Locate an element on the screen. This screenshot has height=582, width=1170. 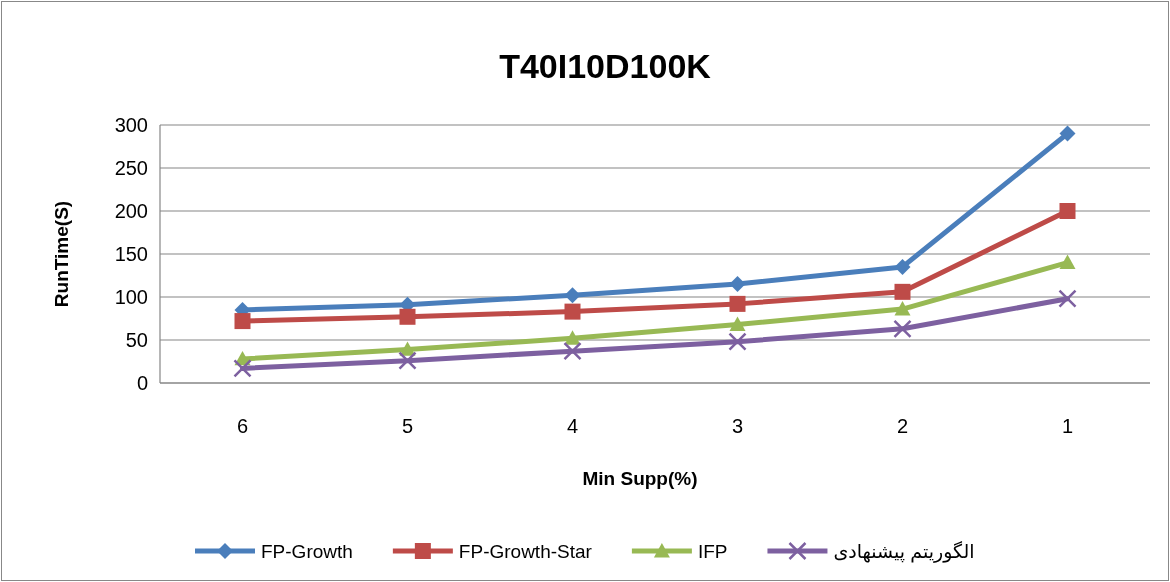
y-axis-title: RunTime(S) is located at coordinates (61, 254).